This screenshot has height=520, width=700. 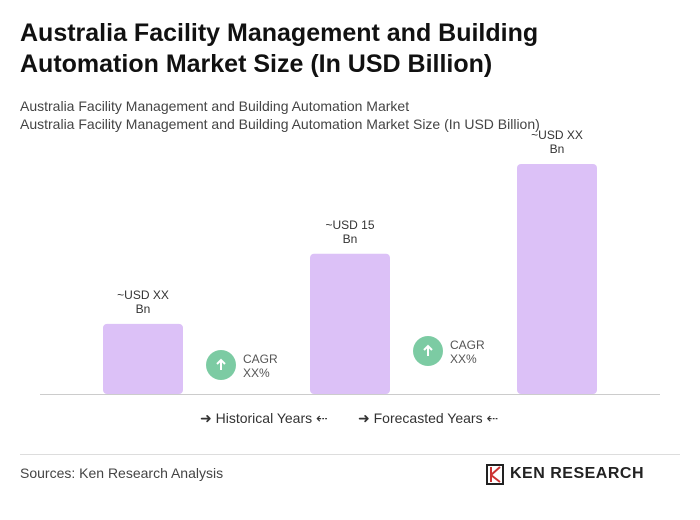 I want to click on legend-label: Forecasted Years, so click(x=428, y=418).